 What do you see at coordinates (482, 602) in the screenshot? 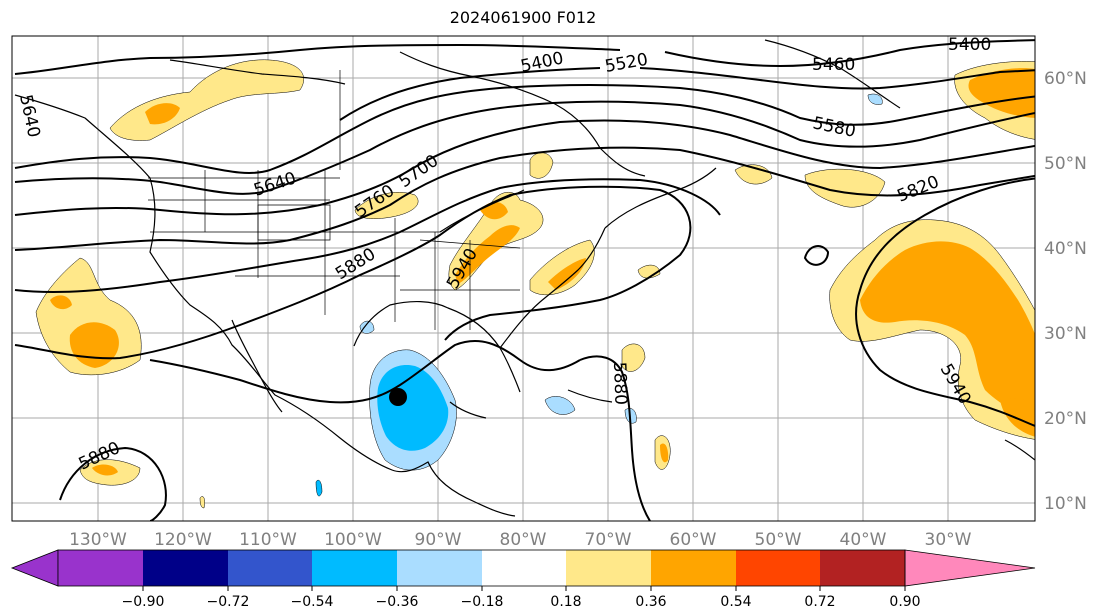
I see `colorbar-tick-label: −0.18` at bounding box center [482, 602].